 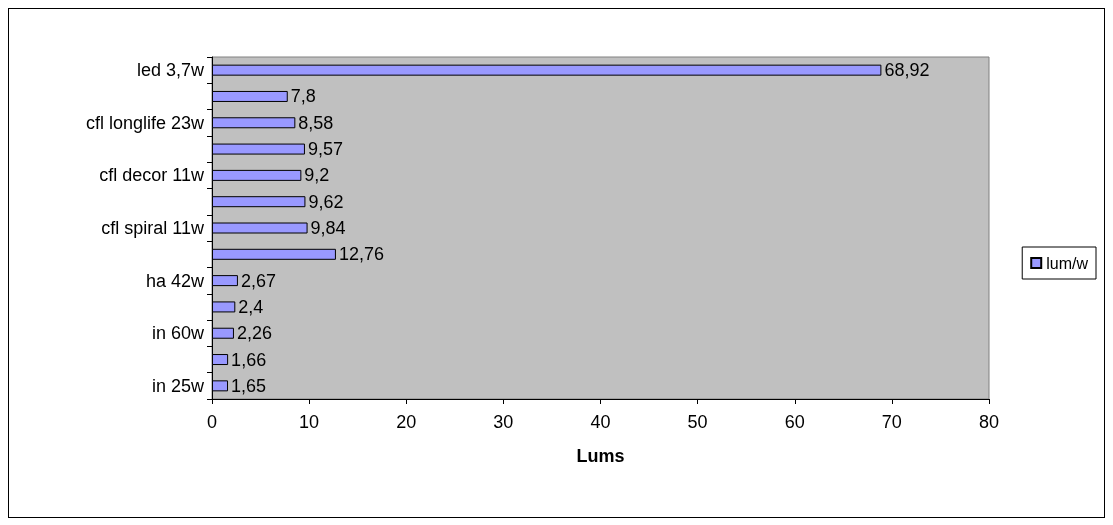 What do you see at coordinates (178, 385) in the screenshot?
I see `y-tick-label: in 25w` at bounding box center [178, 385].